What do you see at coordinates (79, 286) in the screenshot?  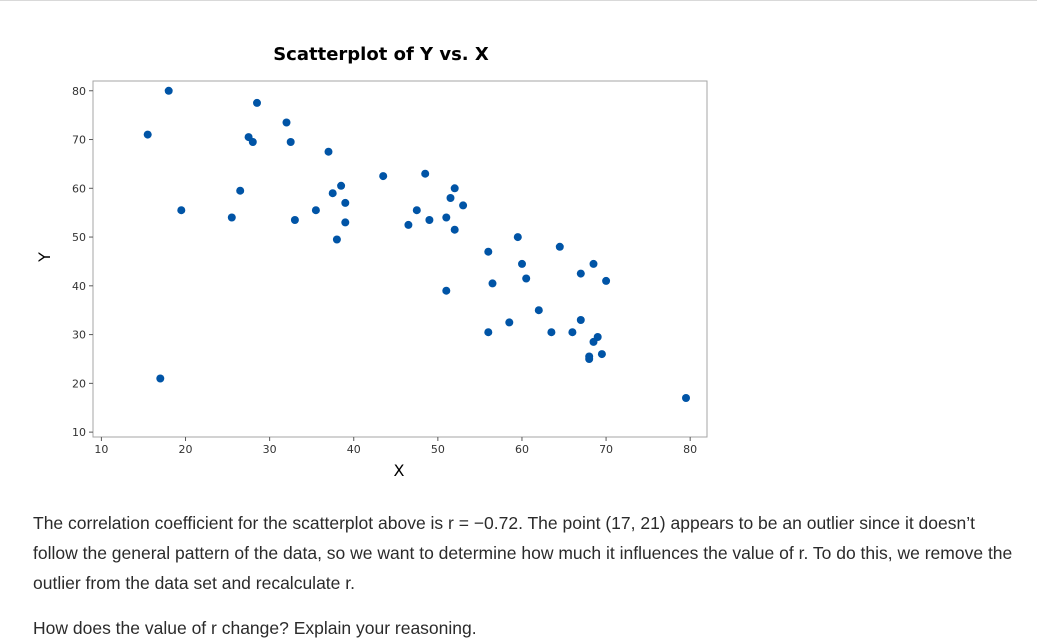 I see `y-tick-label: 40` at bounding box center [79, 286].